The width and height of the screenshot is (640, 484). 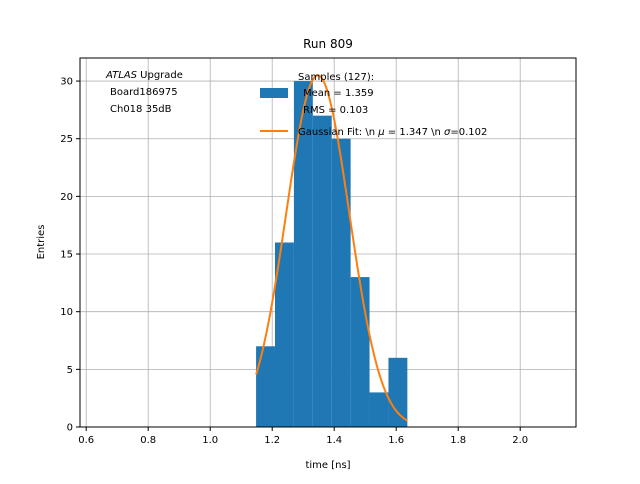 I want to click on annotation-upgrade: Upgrade, so click(x=160, y=75).